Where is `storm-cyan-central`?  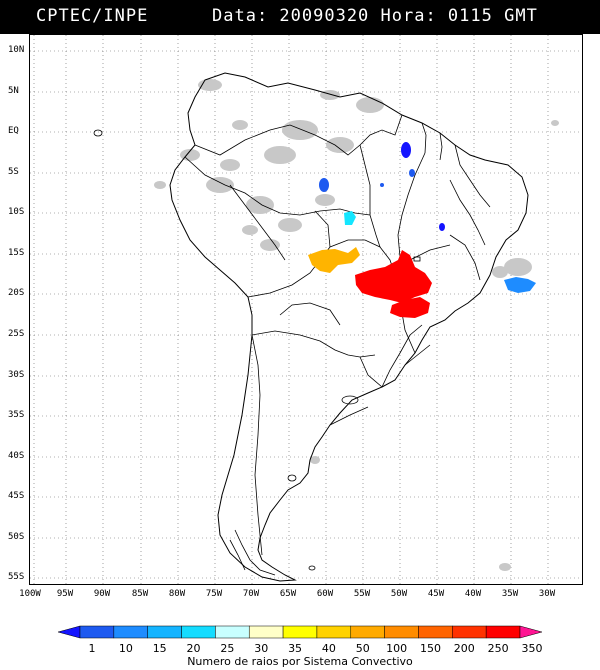
storm-cyan-central is located at coordinates (350, 218).